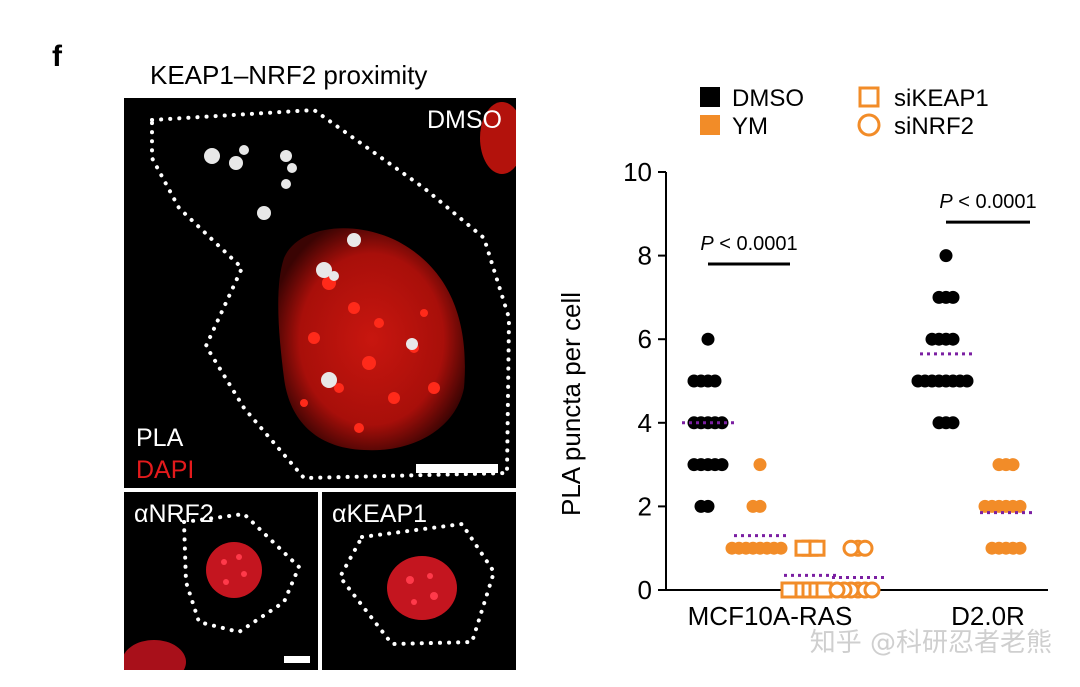 The height and width of the screenshot is (687, 1080). Describe the element at coordinates (645, 590) in the screenshot. I see `y-tick-label: 0` at that location.